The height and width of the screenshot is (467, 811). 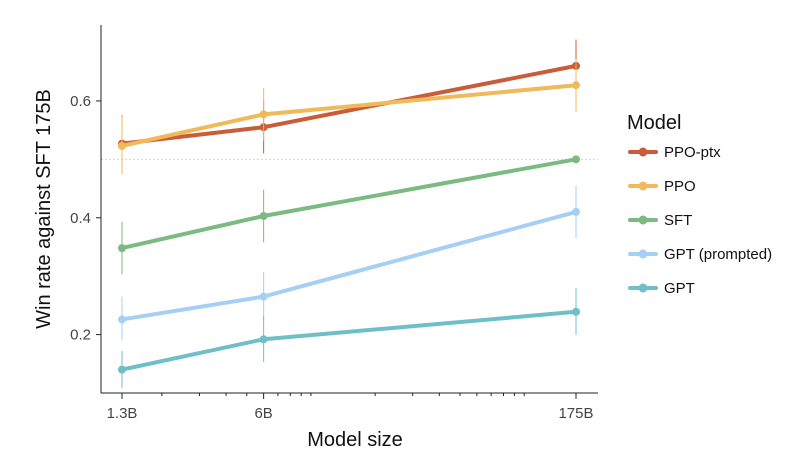 I want to click on legend-label: PPO-ptx, so click(x=692, y=152).